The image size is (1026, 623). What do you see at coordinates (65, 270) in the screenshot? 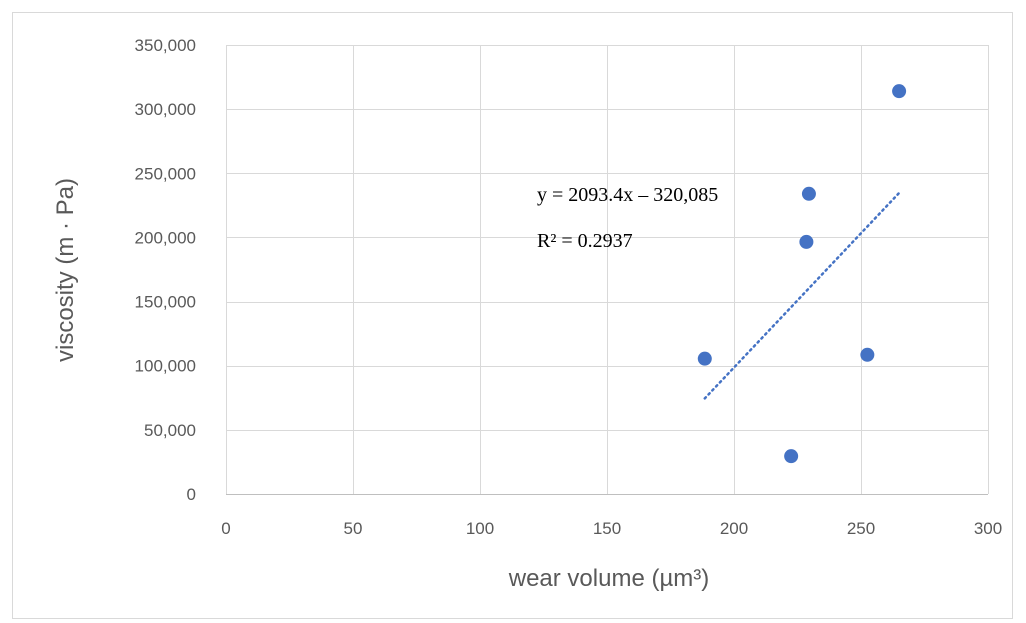
I see `y-axis-title: viscosity (m · Pa)` at bounding box center [65, 270].